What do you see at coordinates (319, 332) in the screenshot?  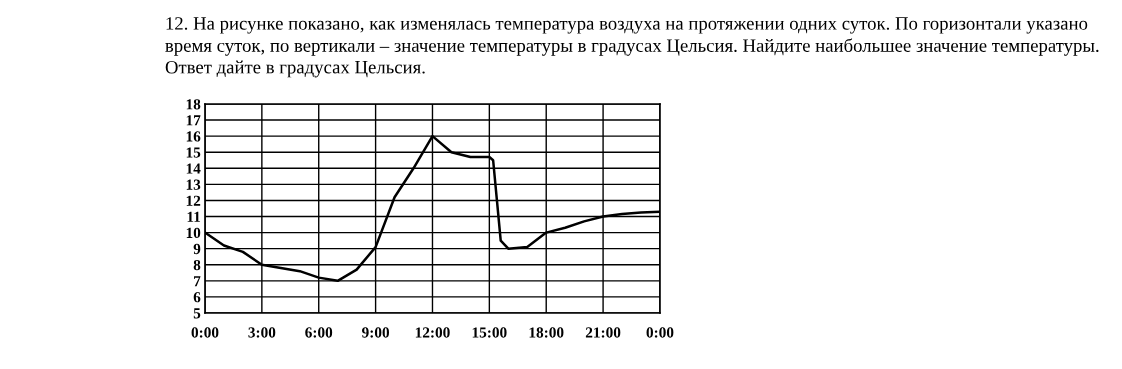 I see `x-tick-label: 6:00` at bounding box center [319, 332].